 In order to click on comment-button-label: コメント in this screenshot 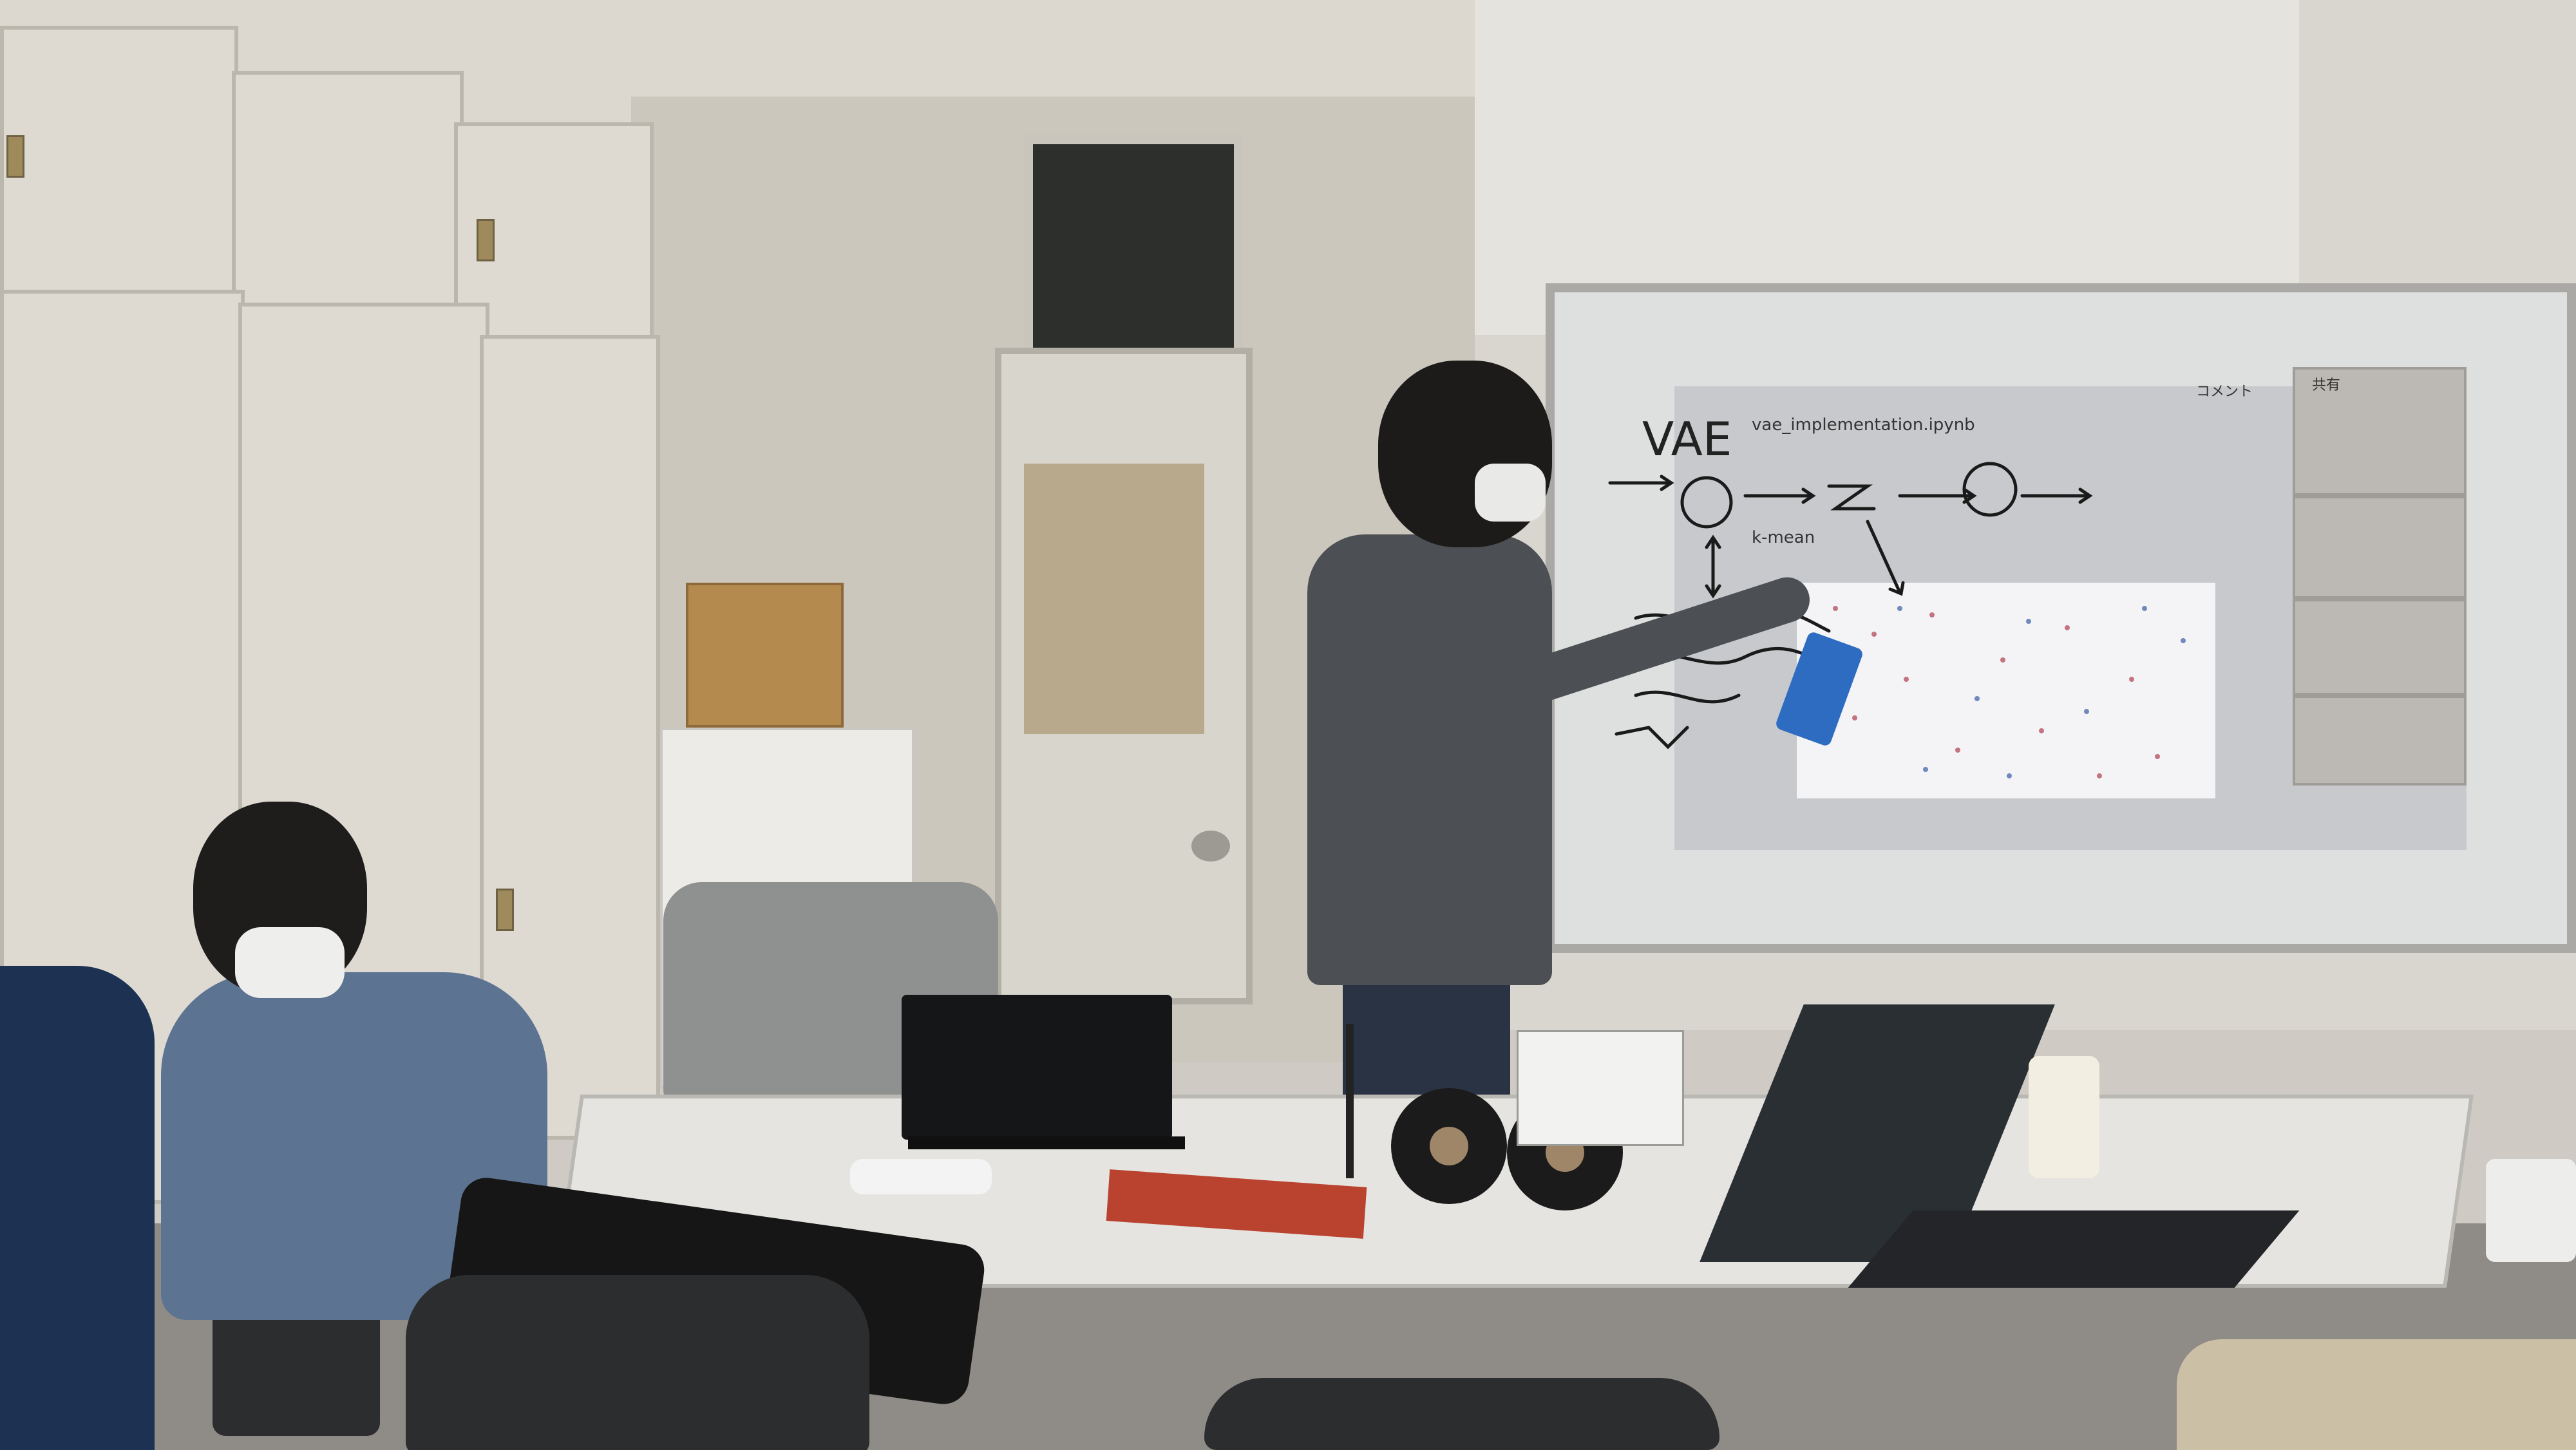, I will do `click(2225, 390)`.